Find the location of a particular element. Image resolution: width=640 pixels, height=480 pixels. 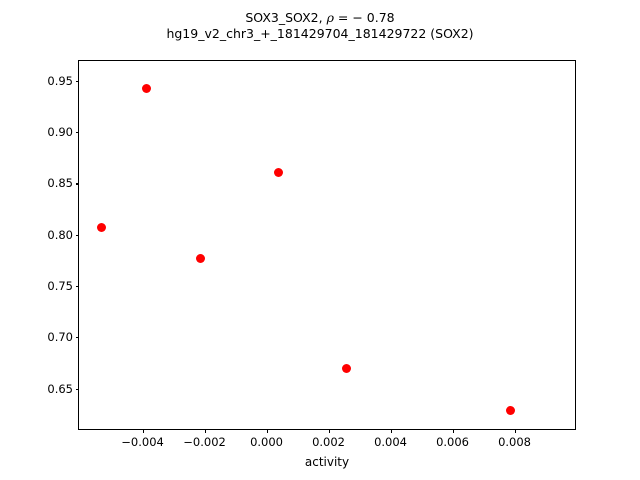

rho-symbol: ρ is located at coordinates (330, 17).